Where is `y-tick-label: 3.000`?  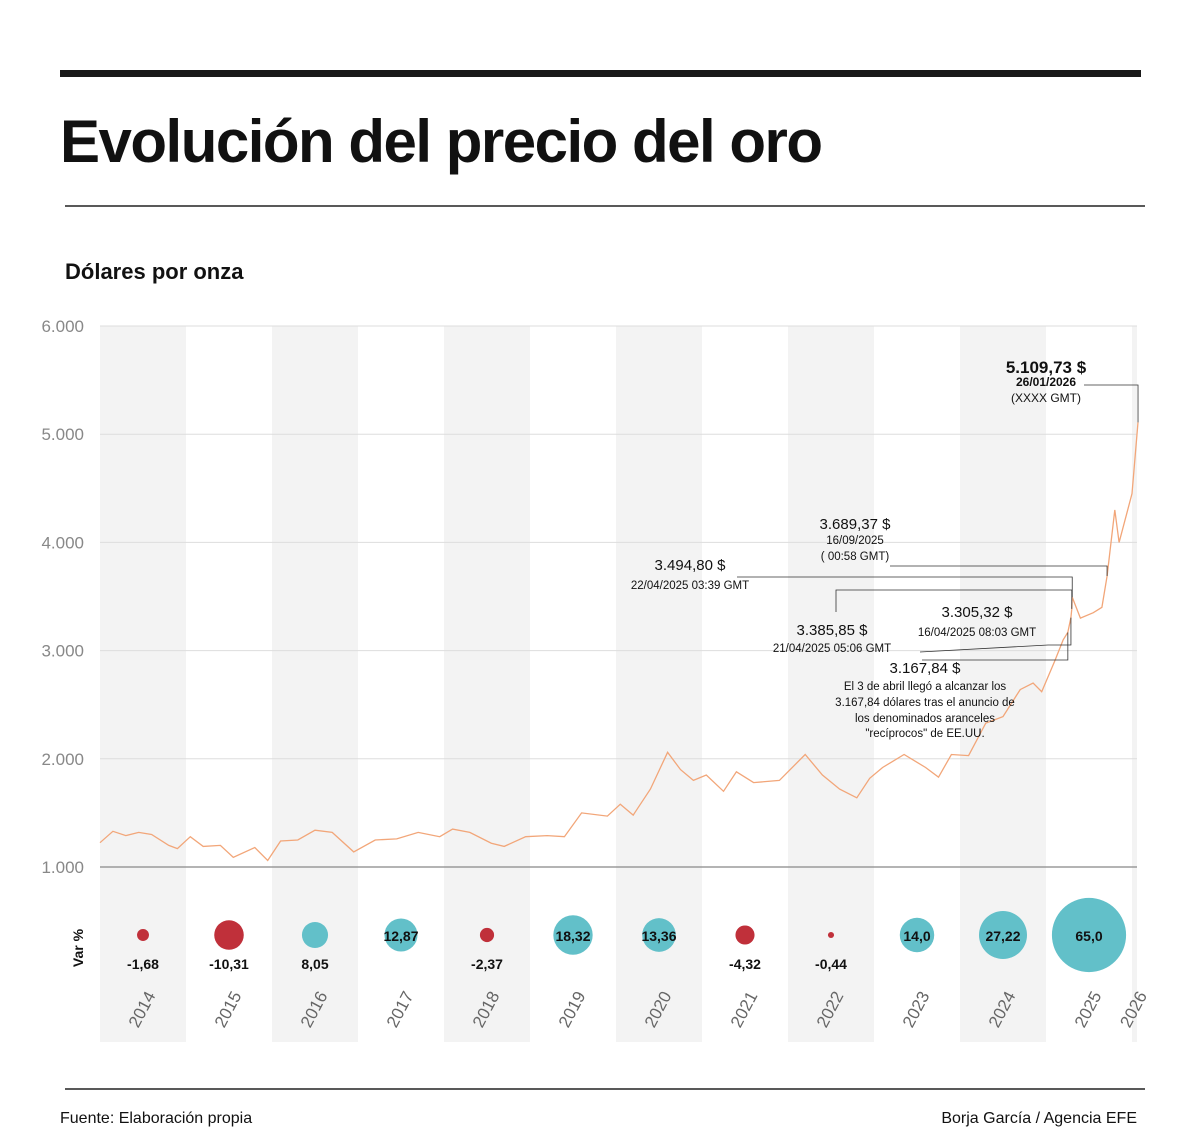
y-tick-label: 3.000 is located at coordinates (62, 651).